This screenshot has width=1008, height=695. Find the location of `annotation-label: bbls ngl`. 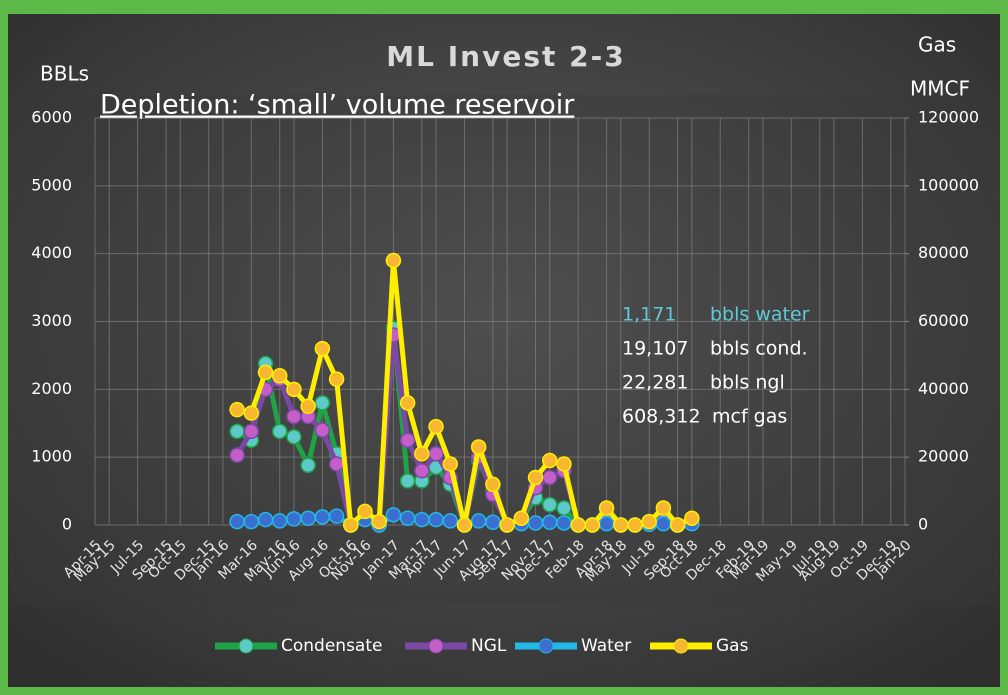

annotation-label: bbls ngl is located at coordinates (747, 383).